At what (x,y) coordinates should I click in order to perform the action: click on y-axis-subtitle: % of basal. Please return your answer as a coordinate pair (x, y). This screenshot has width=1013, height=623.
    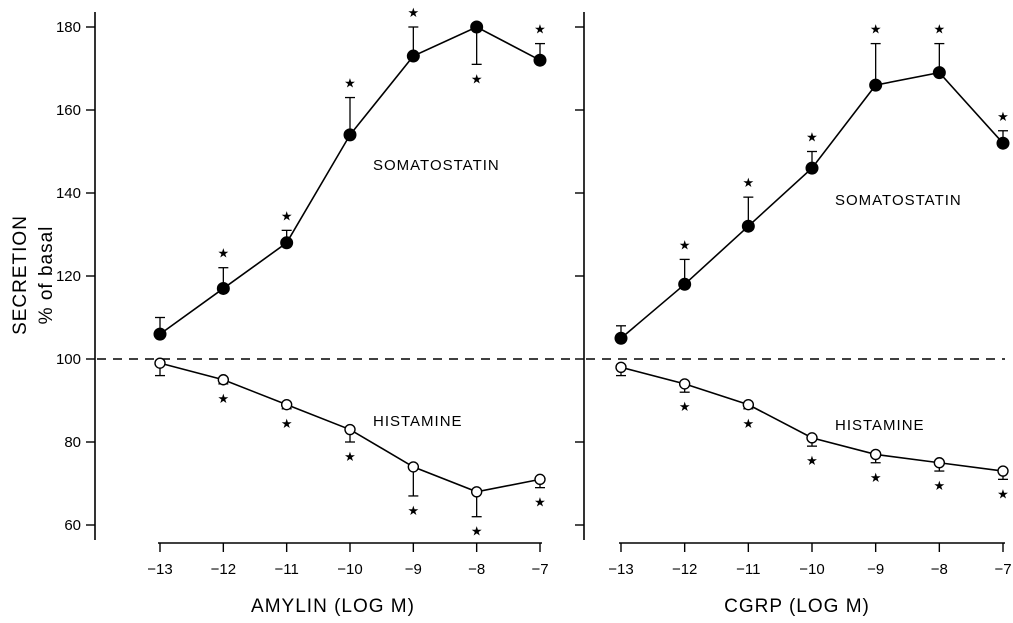
    Looking at the image, I should click on (46, 275).